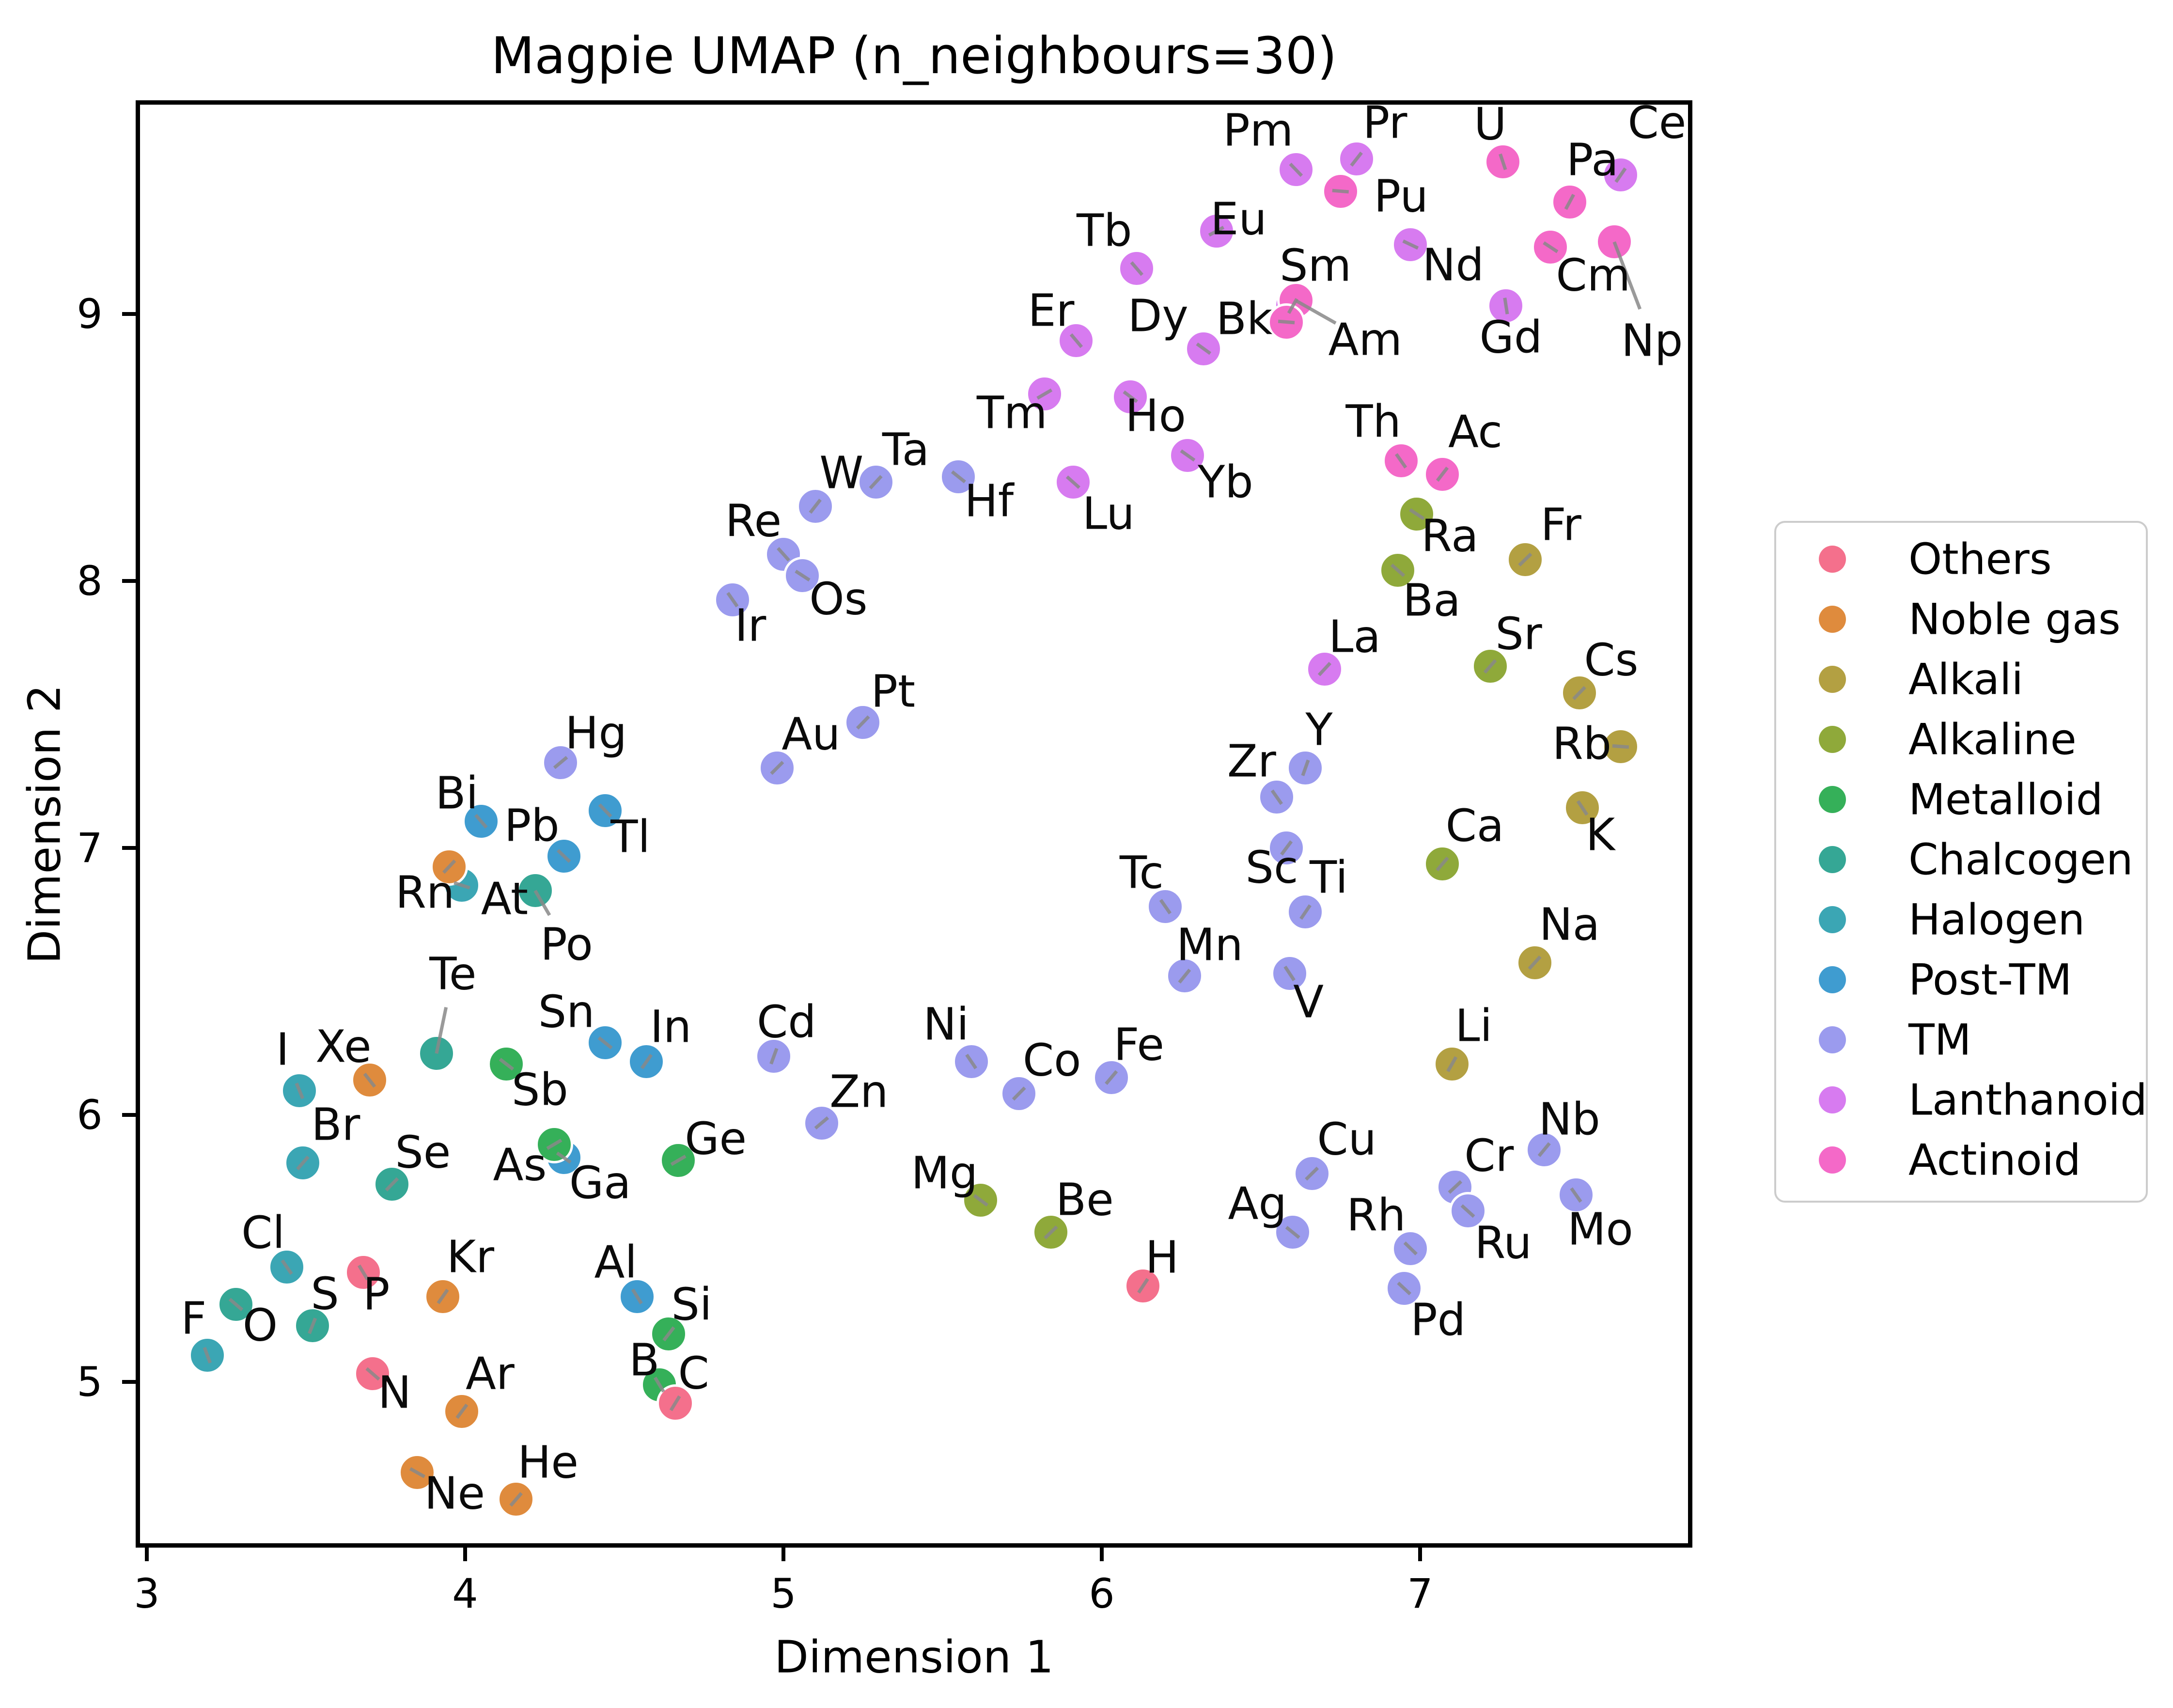 The height and width of the screenshot is (1708, 2173). Describe the element at coordinates (1356, 159) in the screenshot. I see `connector-Pr` at that location.